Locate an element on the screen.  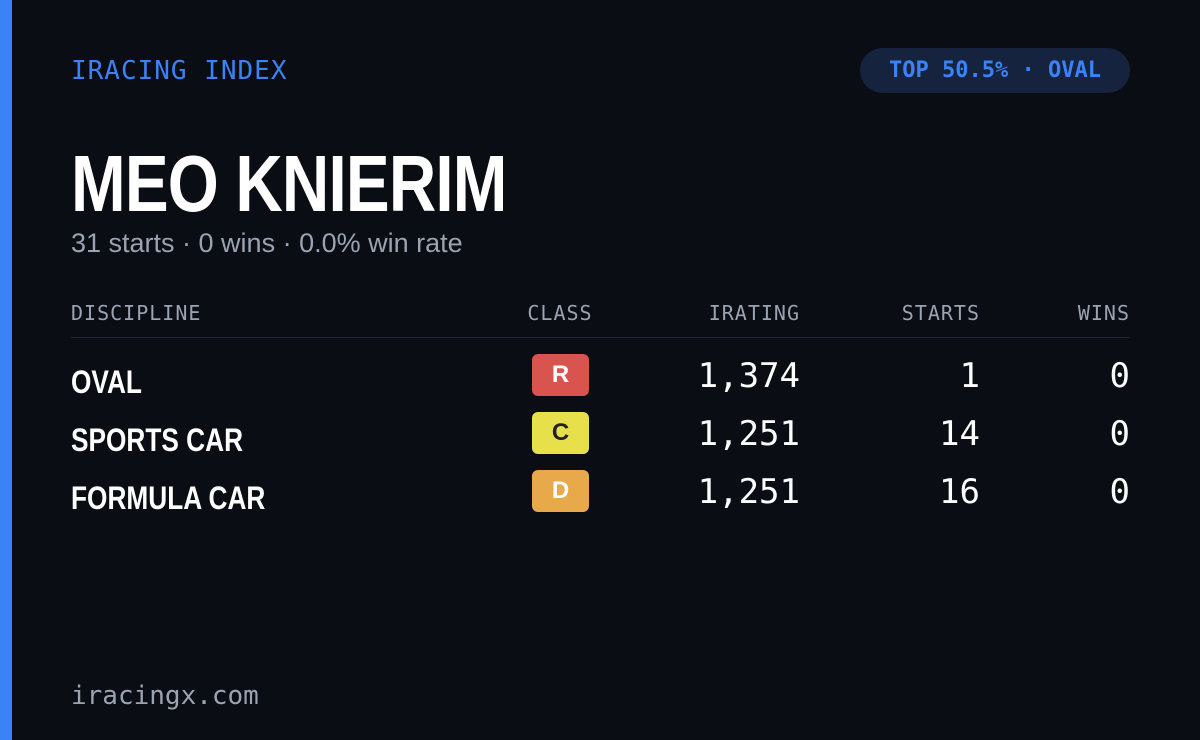
class-badge: D is located at coordinates (560, 491).